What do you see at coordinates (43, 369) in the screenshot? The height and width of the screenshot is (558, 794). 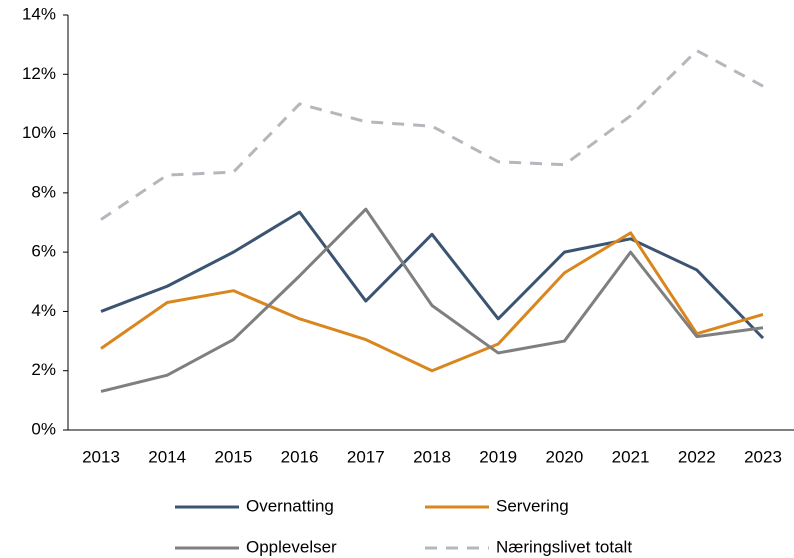 I see `y-tick-label: 2%` at bounding box center [43, 369].